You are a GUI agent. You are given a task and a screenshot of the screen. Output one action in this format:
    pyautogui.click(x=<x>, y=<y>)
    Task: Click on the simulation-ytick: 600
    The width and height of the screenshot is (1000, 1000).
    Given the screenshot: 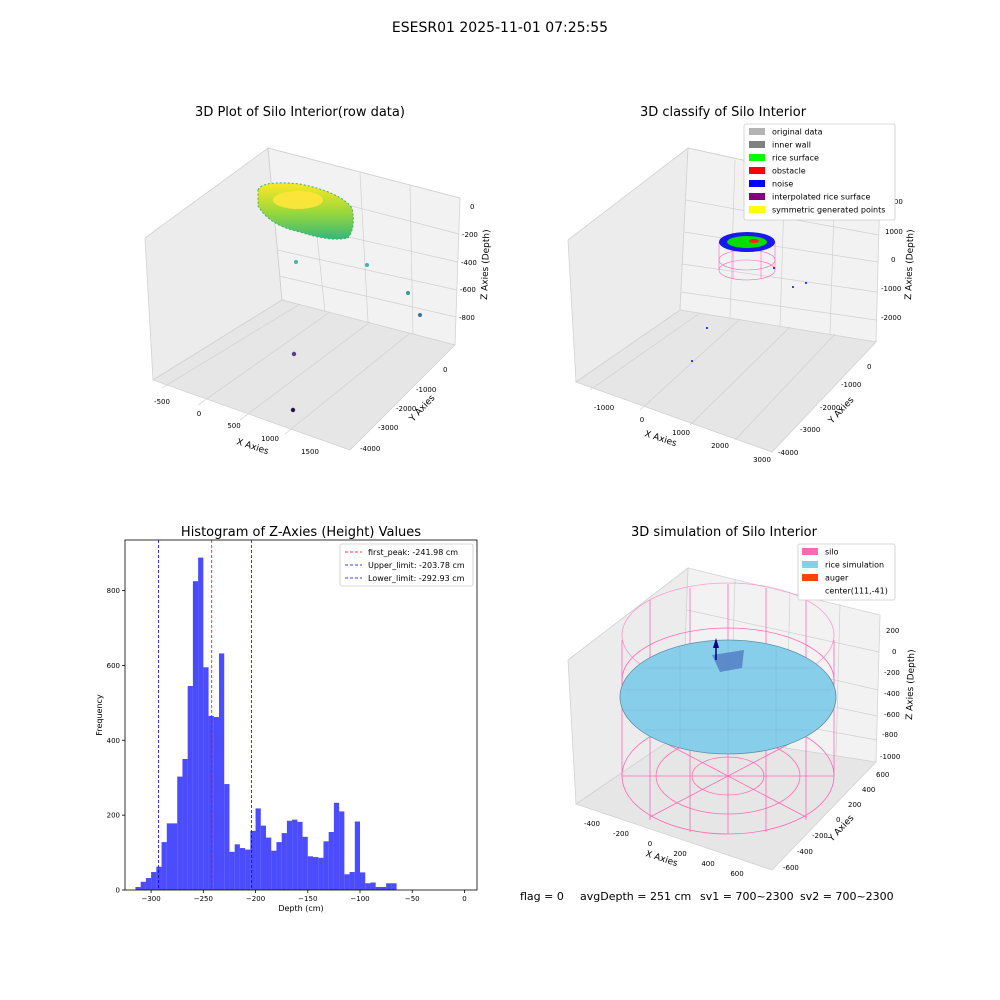 What is the action you would take?
    pyautogui.click(x=882, y=775)
    